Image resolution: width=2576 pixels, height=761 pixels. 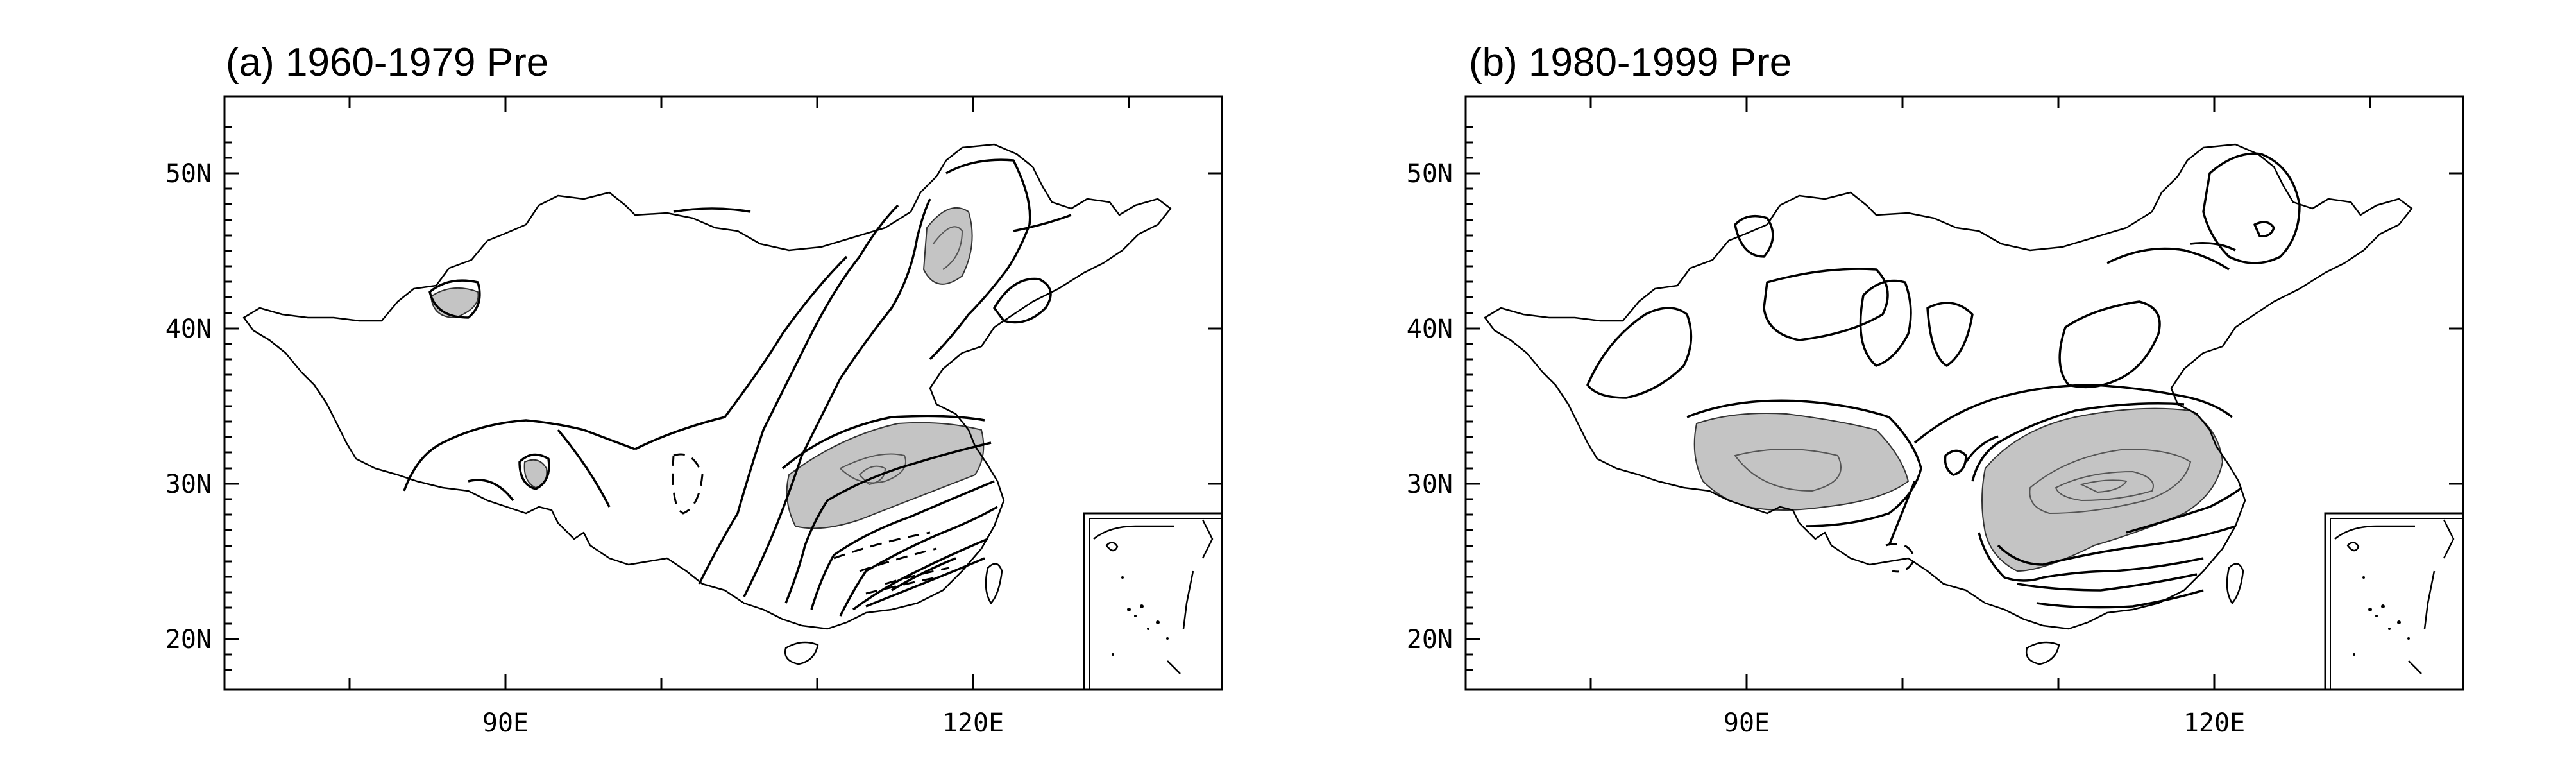 What do you see at coordinates (1430, 484) in the screenshot?
I see `panel-b-lat-label-30n: 30N` at bounding box center [1430, 484].